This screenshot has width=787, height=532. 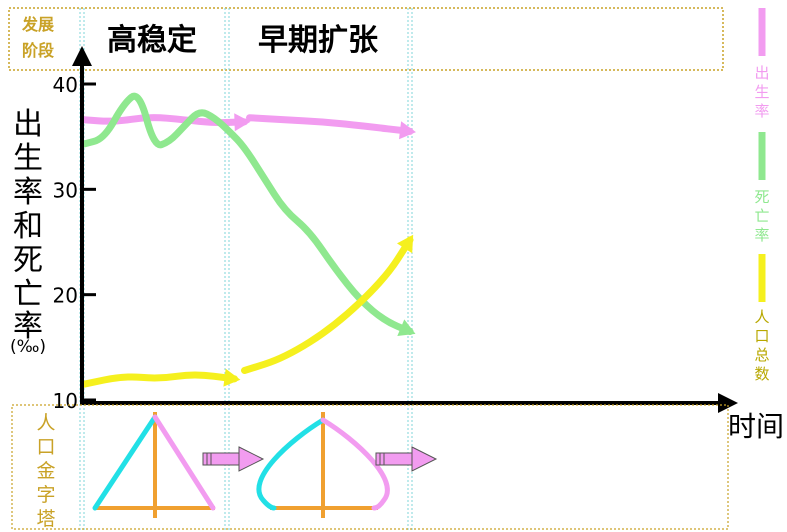 I want to click on y-axis-label-char: 生, so click(x=28, y=158).